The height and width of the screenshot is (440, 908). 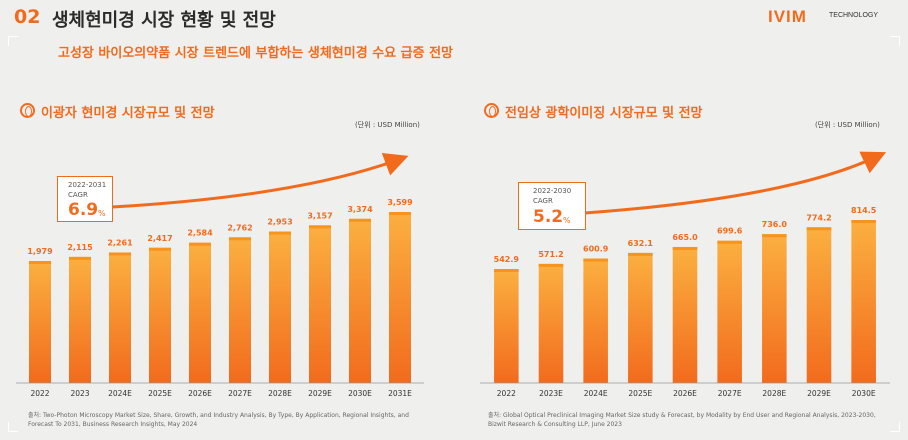 What do you see at coordinates (80, 247) in the screenshot?
I see `bar-value-label: 2,115` at bounding box center [80, 247].